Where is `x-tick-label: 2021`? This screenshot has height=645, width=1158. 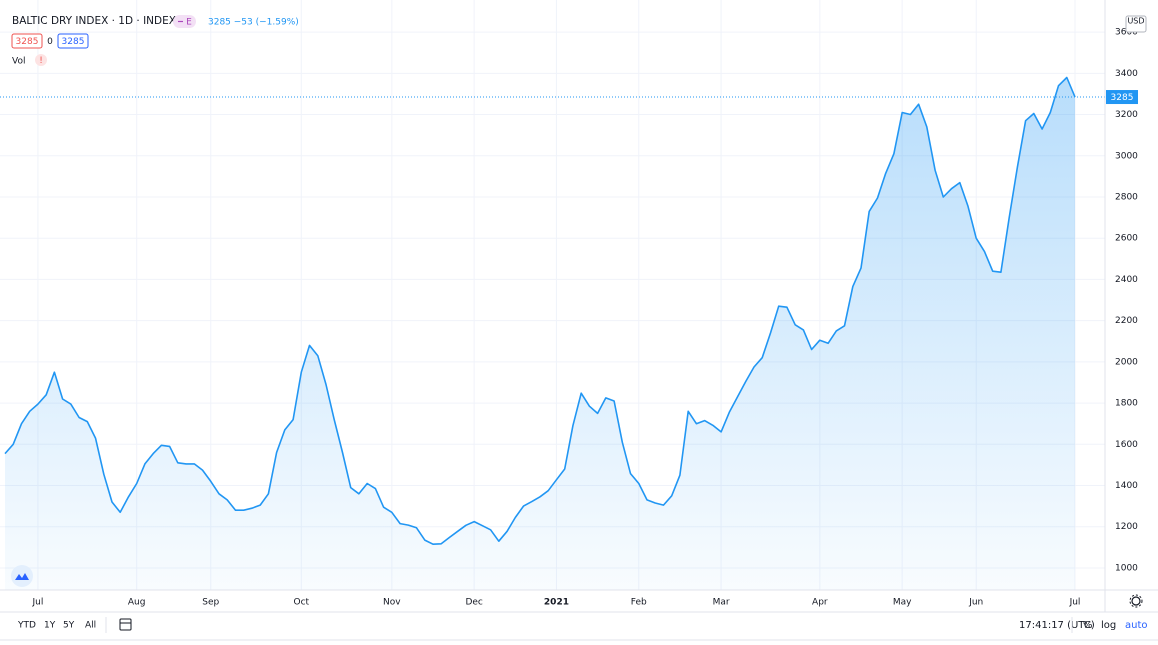 x-tick-label: 2021 is located at coordinates (556, 603).